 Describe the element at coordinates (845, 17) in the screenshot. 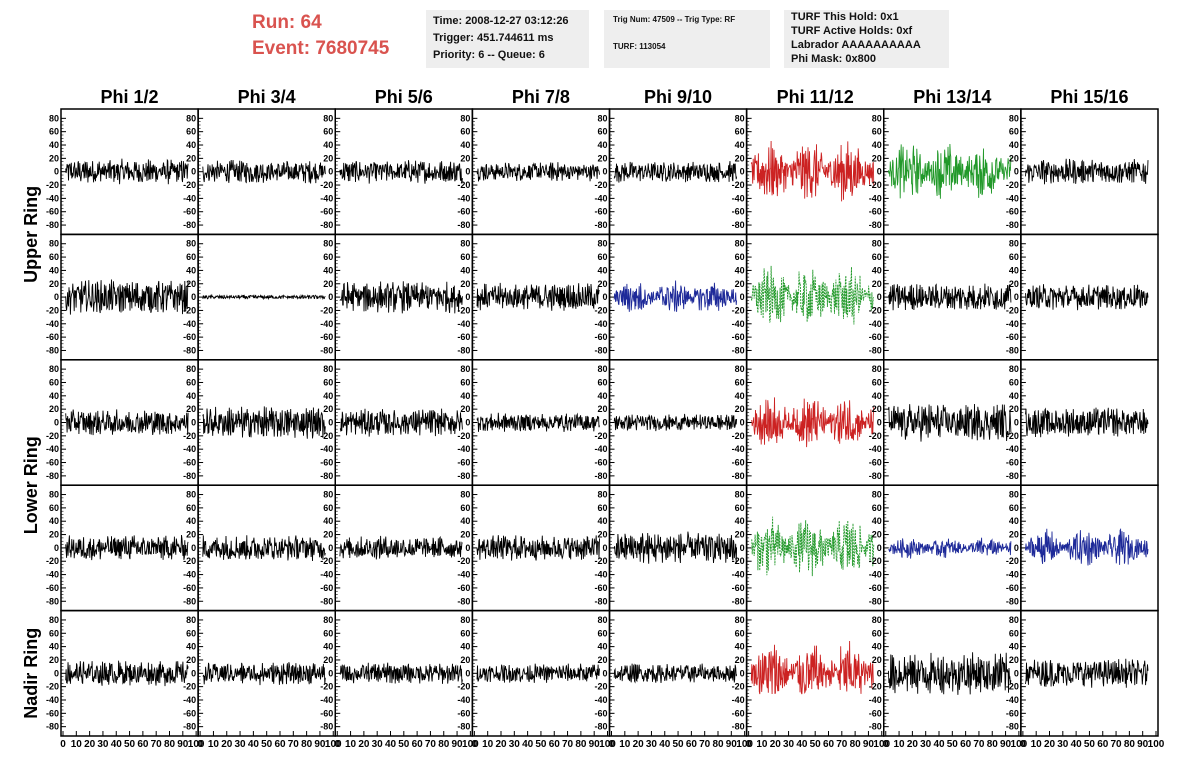

I see `turf-hold-text: TURF This Hold: 0x1` at that location.